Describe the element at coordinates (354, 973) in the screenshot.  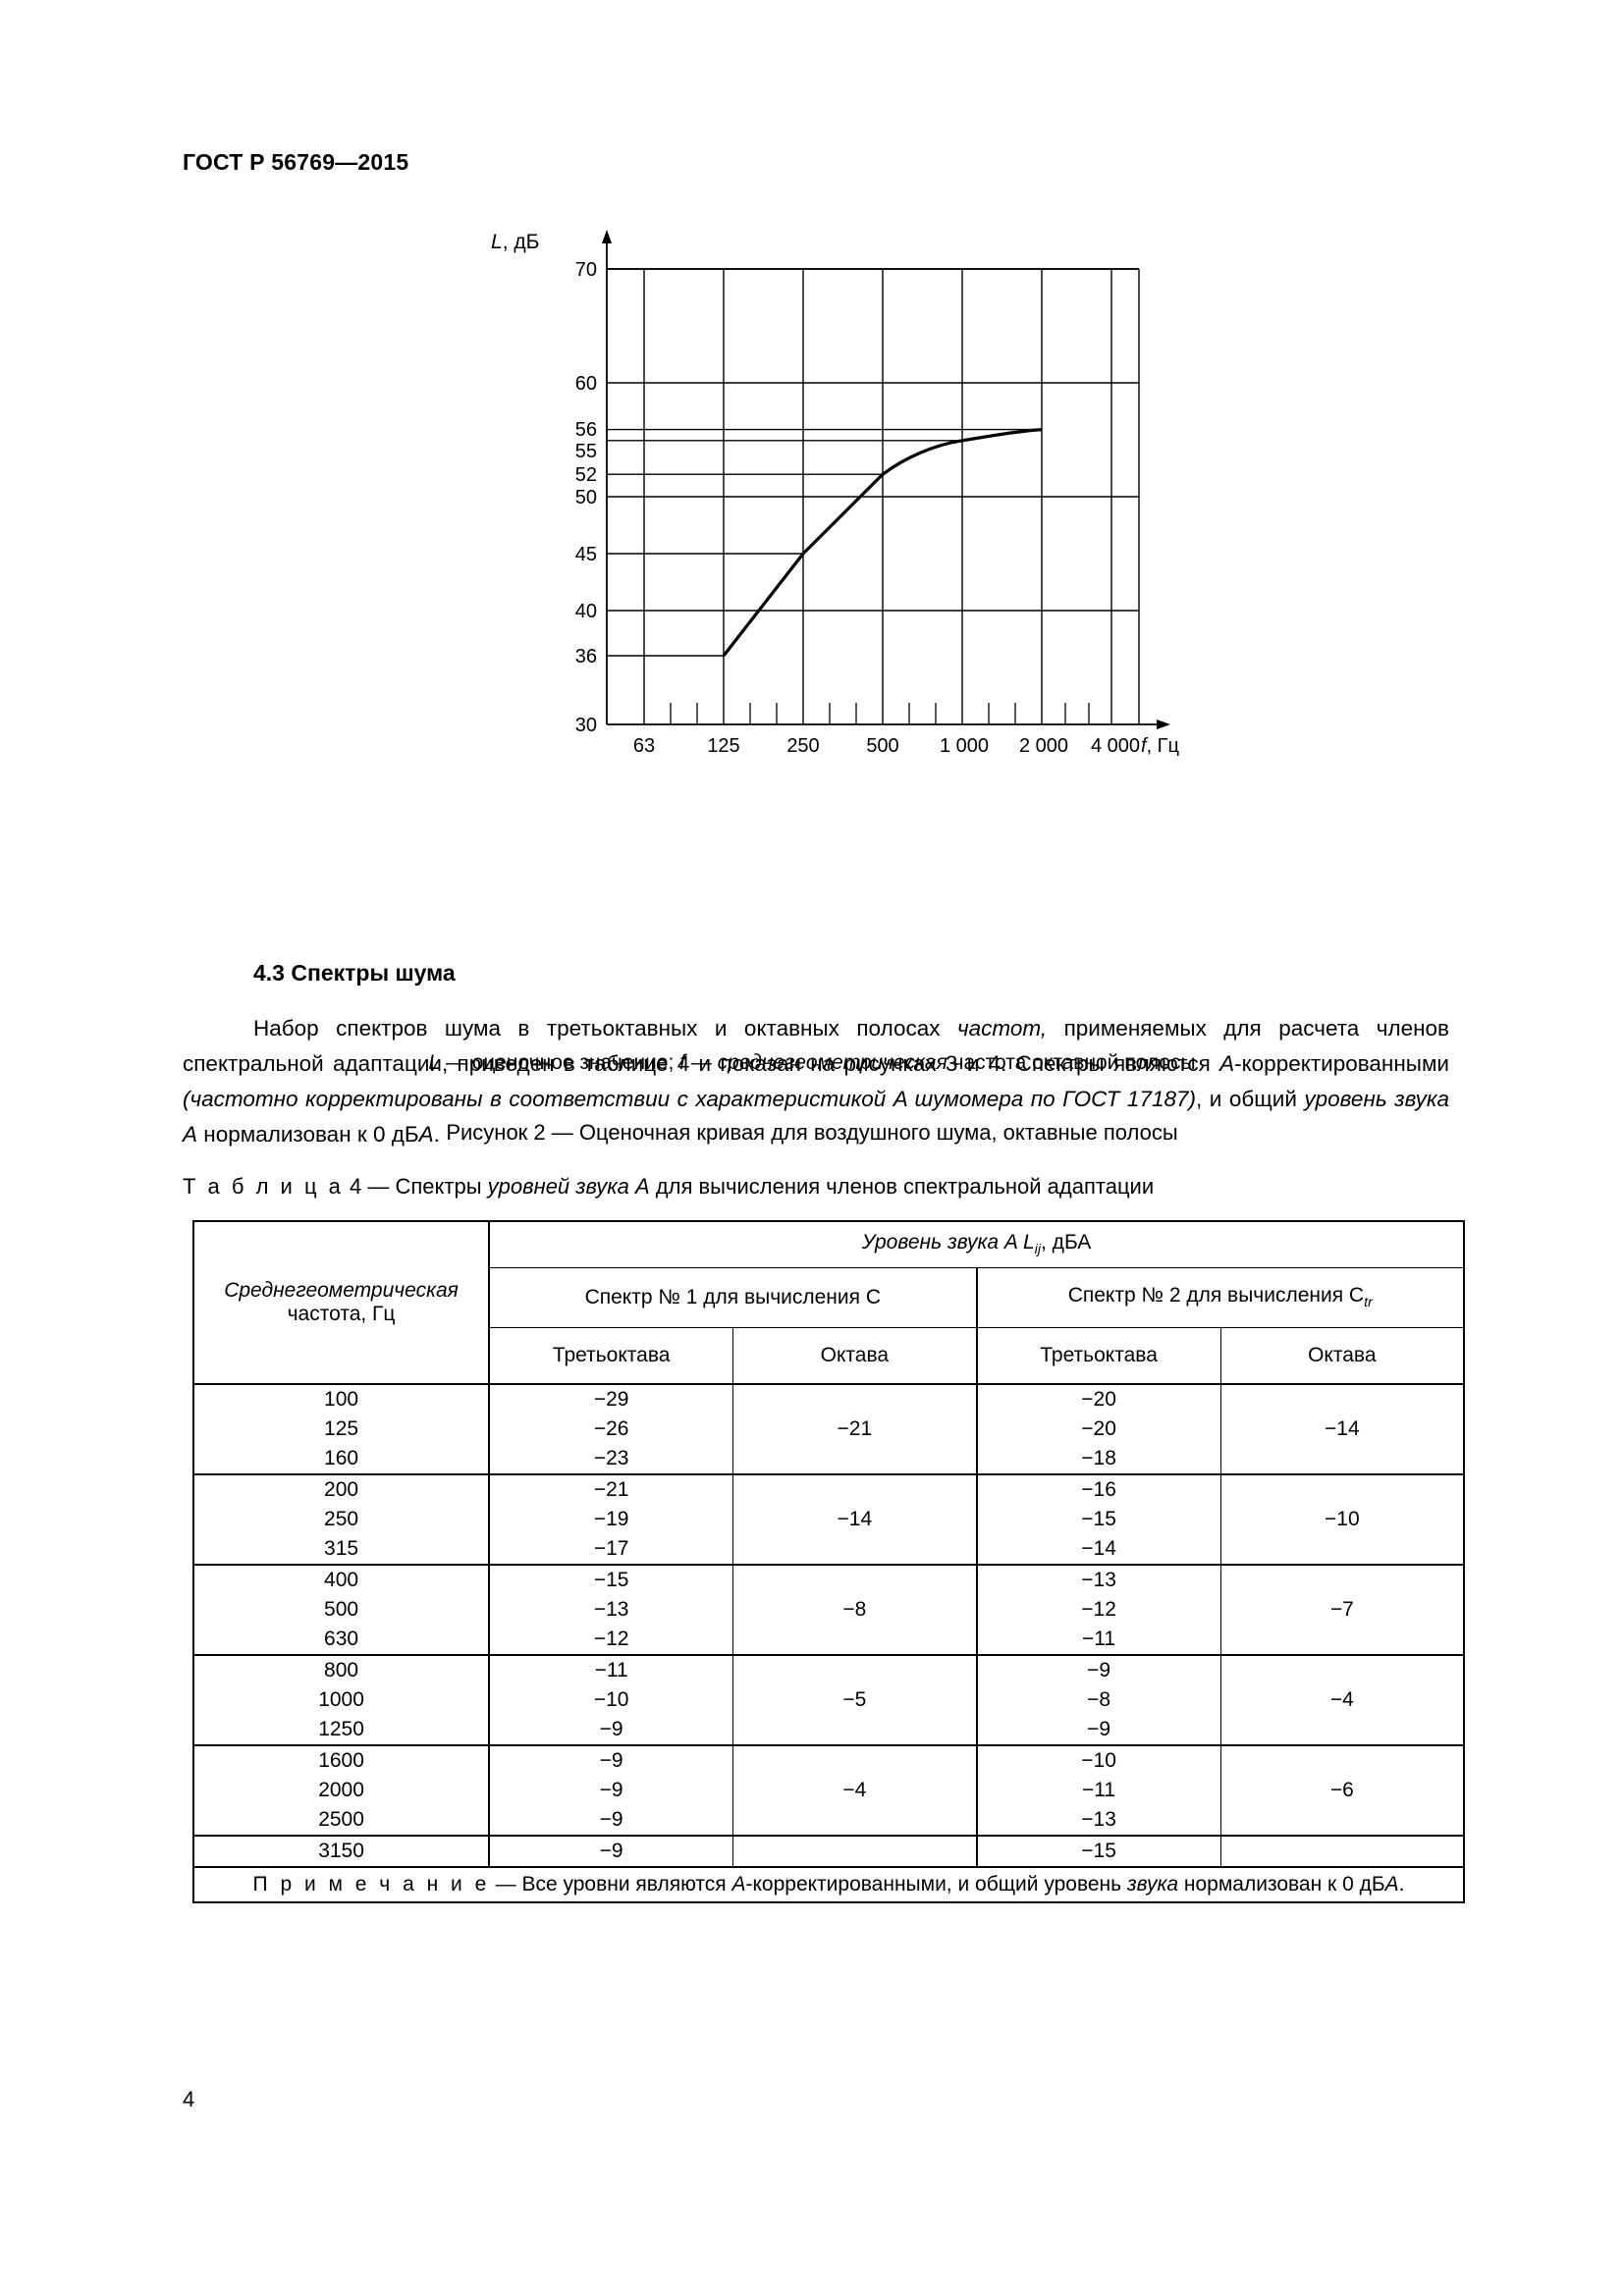
I see `section-heading-4-3: 4.3 Спектры шума` at that location.